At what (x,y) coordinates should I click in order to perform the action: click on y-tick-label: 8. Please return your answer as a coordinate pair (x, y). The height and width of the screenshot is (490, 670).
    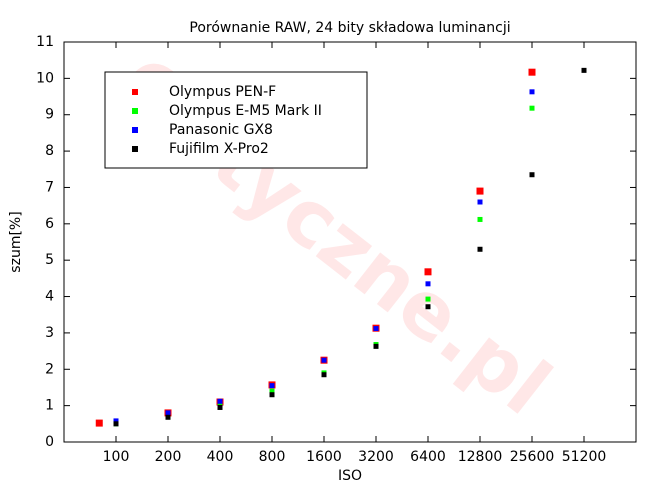
    Looking at the image, I should click on (49, 151).